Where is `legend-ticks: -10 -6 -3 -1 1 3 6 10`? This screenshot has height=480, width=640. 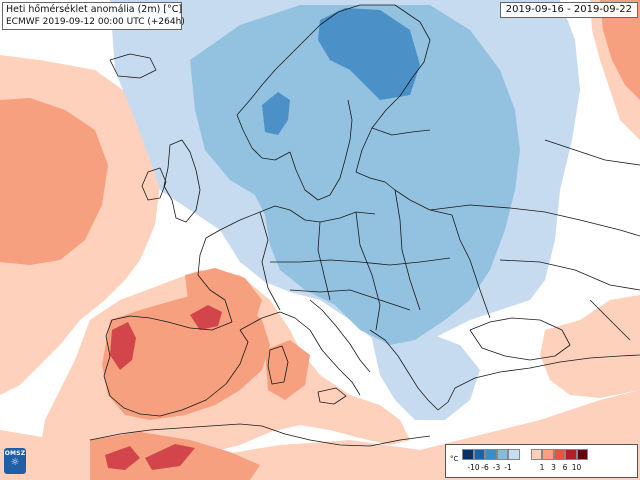 legend-ticks: -10 -6 -3 -1 1 3 6 10 is located at coordinates (550, 469).